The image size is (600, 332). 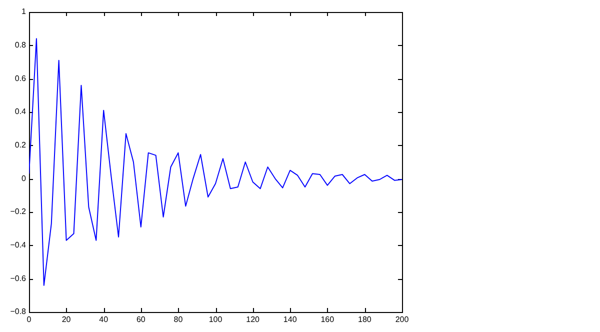 What do you see at coordinates (104, 319) in the screenshot?
I see `x-tick-label: 40` at bounding box center [104, 319].